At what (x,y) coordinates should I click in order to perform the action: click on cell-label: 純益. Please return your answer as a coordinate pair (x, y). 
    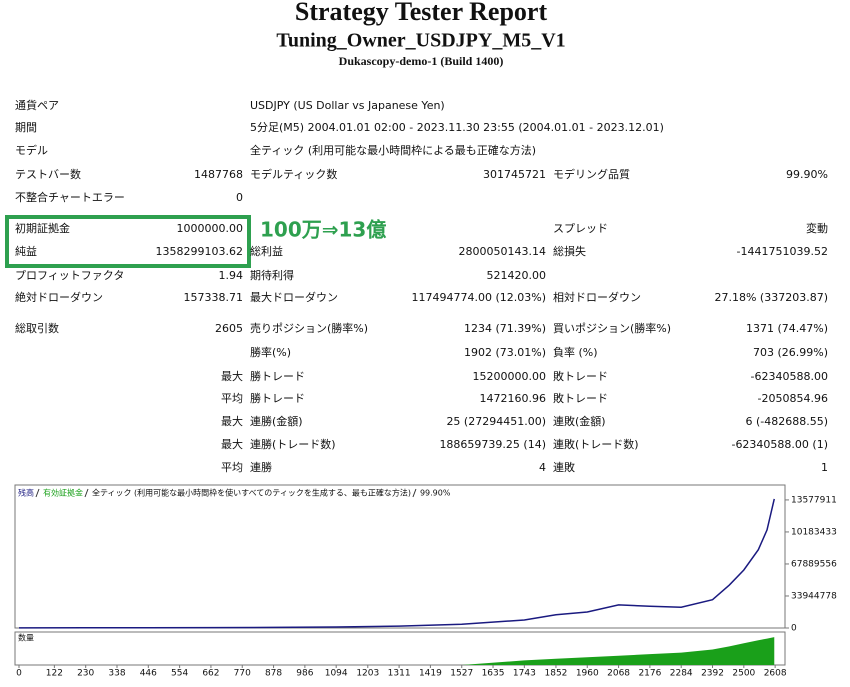
    Looking at the image, I should click on (26, 251).